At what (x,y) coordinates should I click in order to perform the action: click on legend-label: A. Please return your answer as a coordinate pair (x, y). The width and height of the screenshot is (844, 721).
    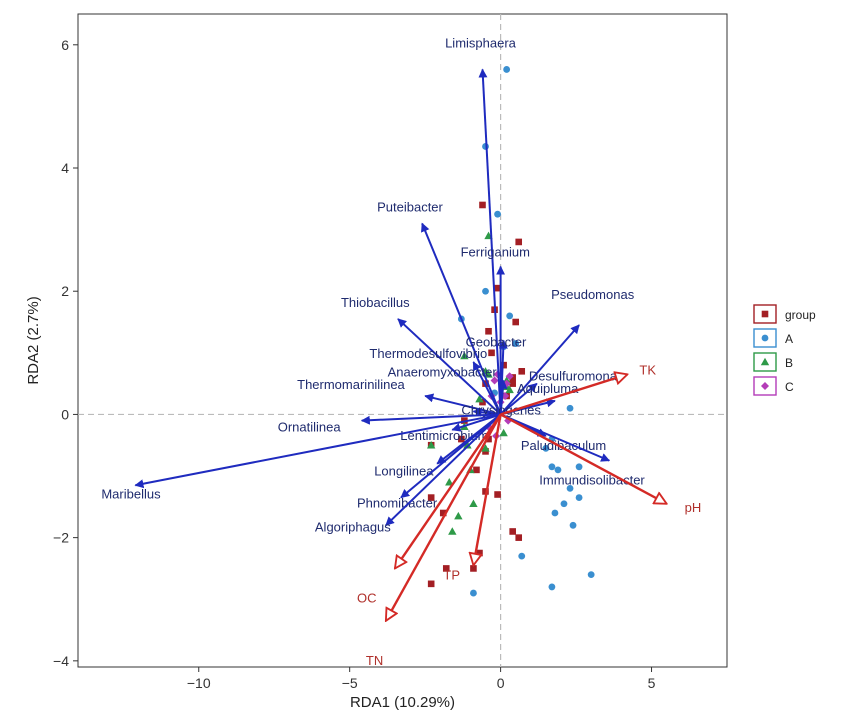
    Looking at the image, I should click on (789, 339).